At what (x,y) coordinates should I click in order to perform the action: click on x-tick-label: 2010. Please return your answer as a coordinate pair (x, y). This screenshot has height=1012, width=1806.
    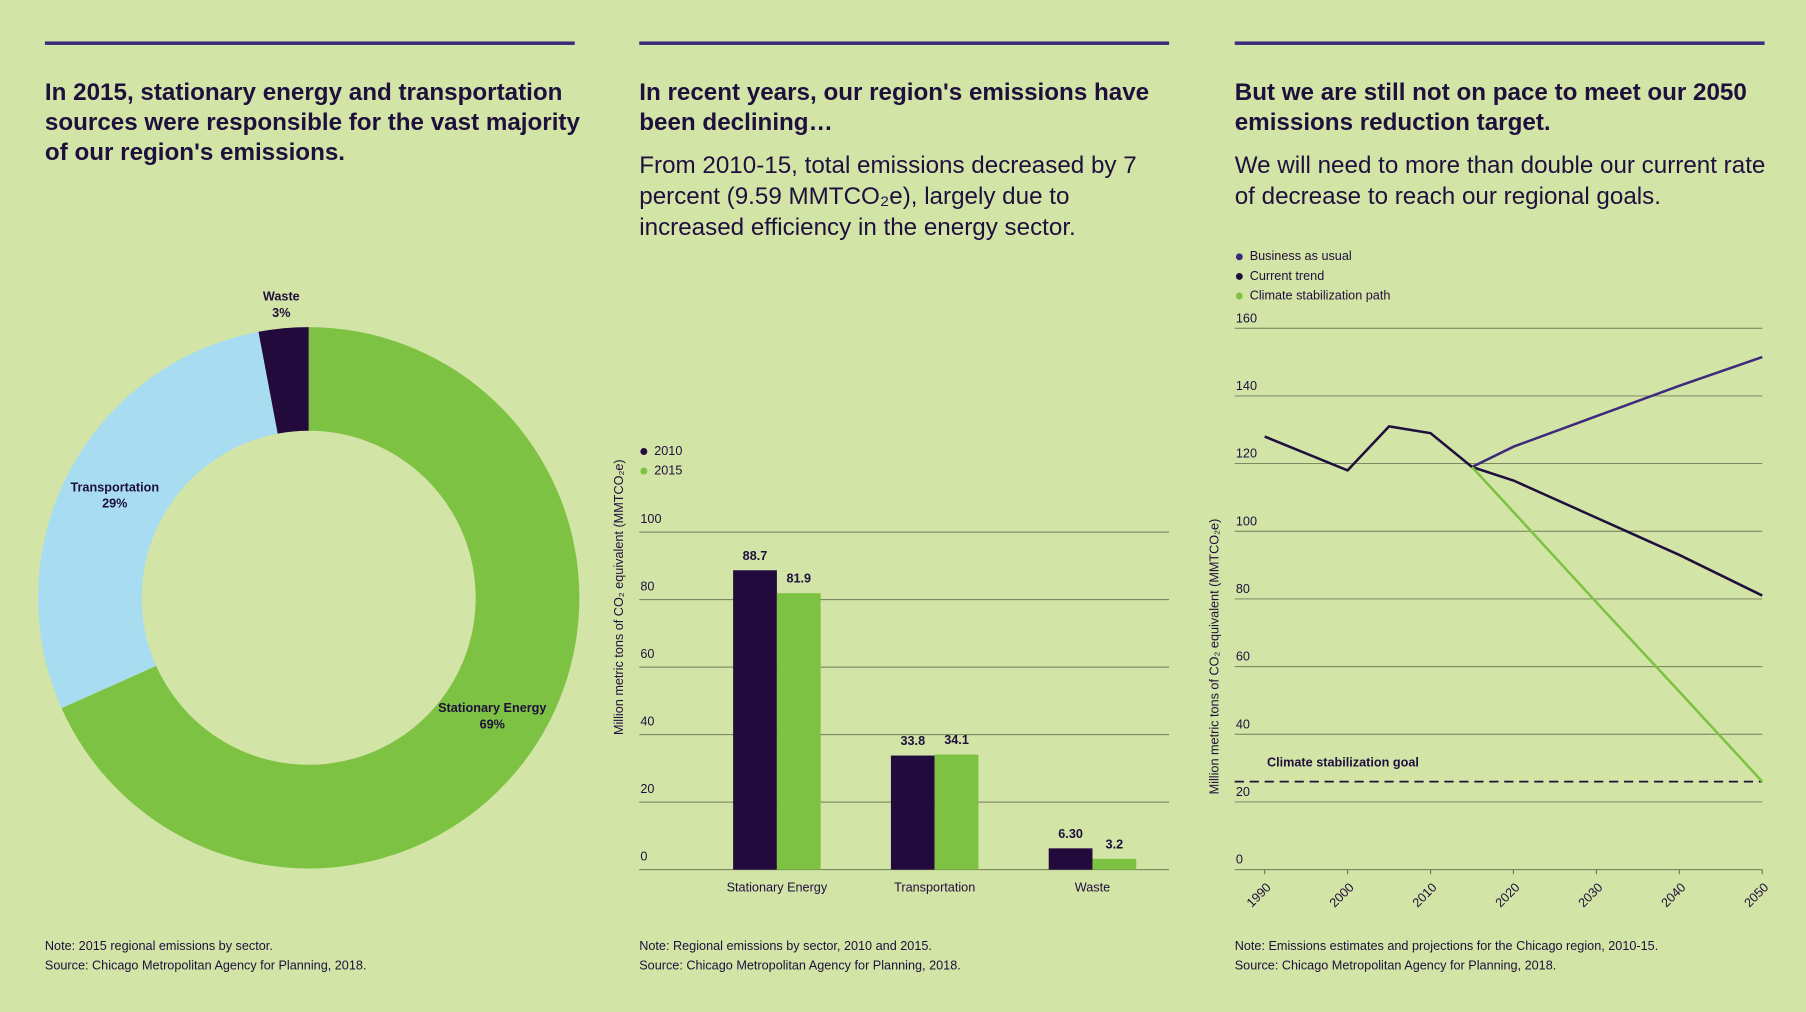
    Looking at the image, I should click on (1425, 895).